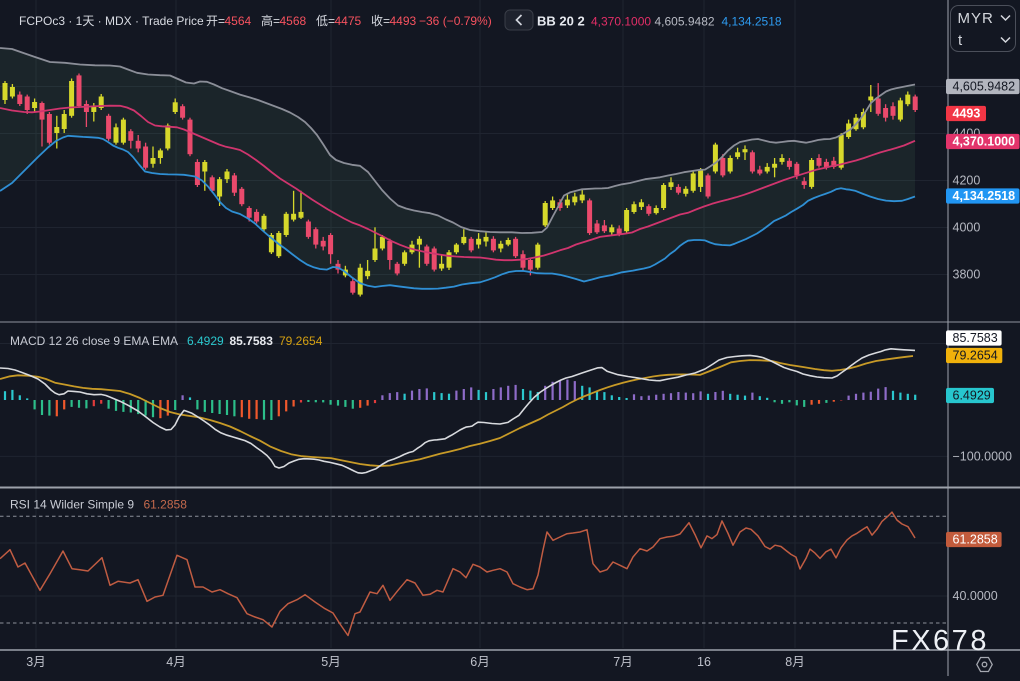 Image resolution: width=1020 pixels, height=681 pixels. What do you see at coordinates (325, 21) in the screenshot?
I see `svg-text: 低=` at bounding box center [325, 21].